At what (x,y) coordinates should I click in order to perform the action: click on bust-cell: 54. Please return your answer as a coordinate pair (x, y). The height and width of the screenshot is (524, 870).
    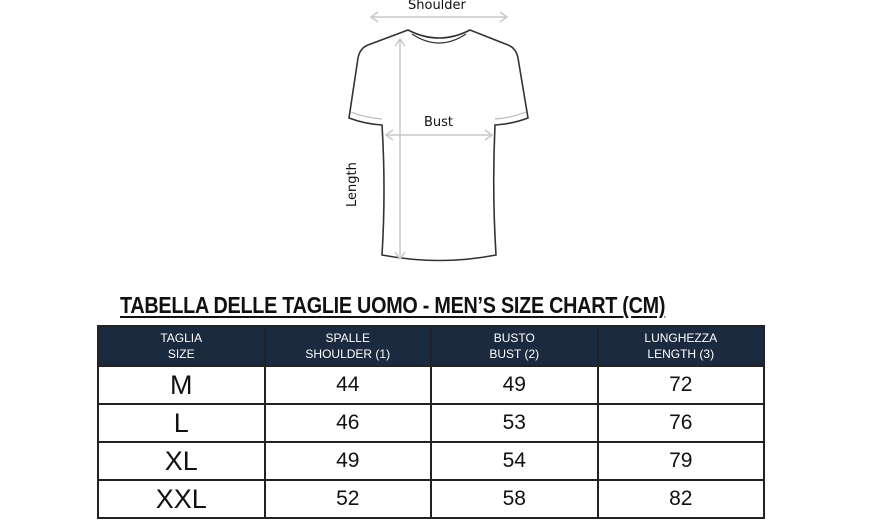
    Looking at the image, I should click on (514, 461).